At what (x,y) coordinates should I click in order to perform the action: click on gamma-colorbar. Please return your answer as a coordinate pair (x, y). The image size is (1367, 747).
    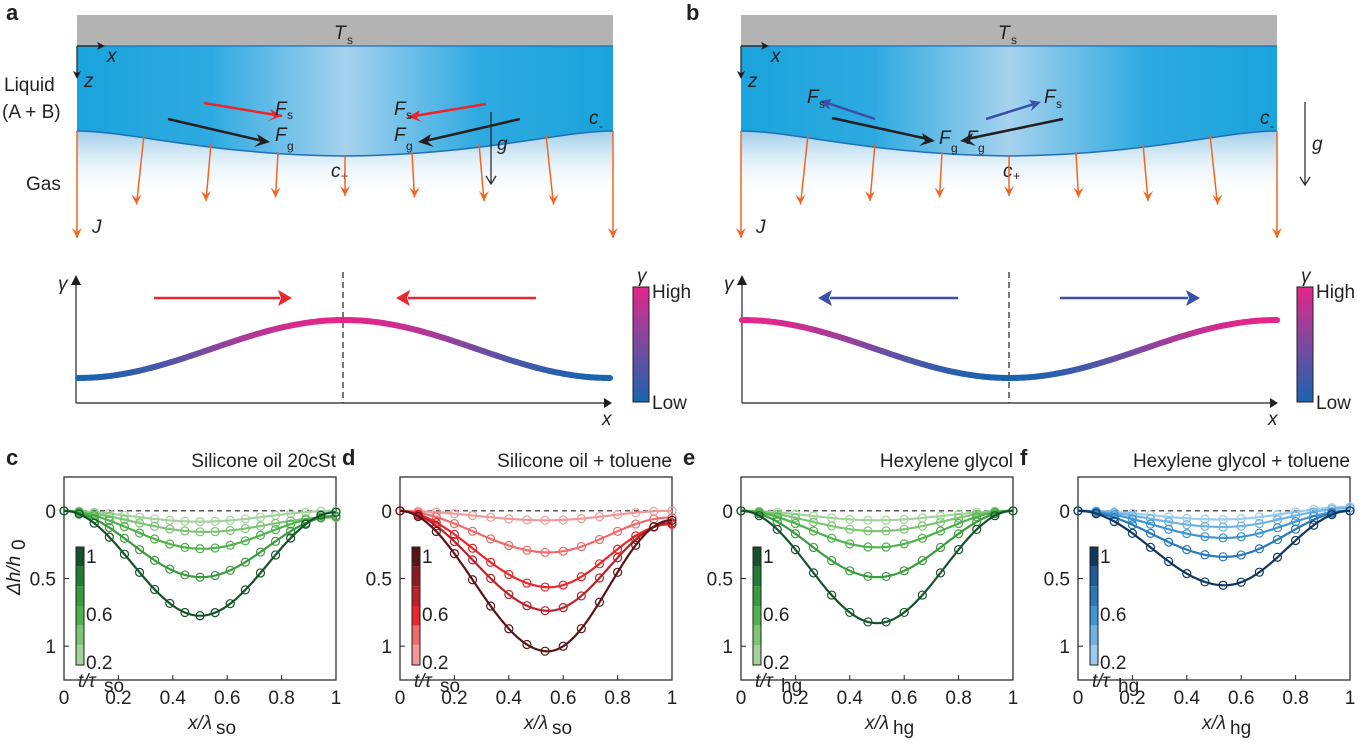
    Looking at the image, I should click on (1305, 344).